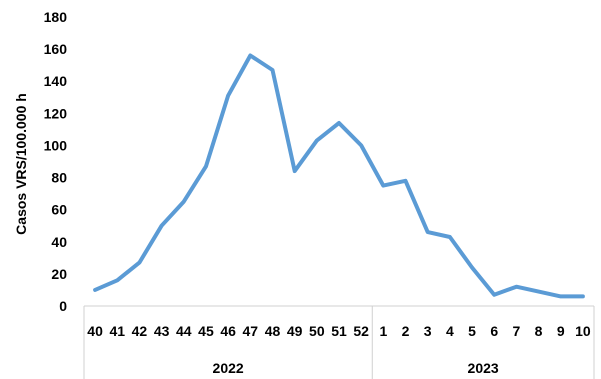 This screenshot has height=379, width=601. Describe the element at coordinates (472, 331) in the screenshot. I see `x-tick-label: 5` at that location.